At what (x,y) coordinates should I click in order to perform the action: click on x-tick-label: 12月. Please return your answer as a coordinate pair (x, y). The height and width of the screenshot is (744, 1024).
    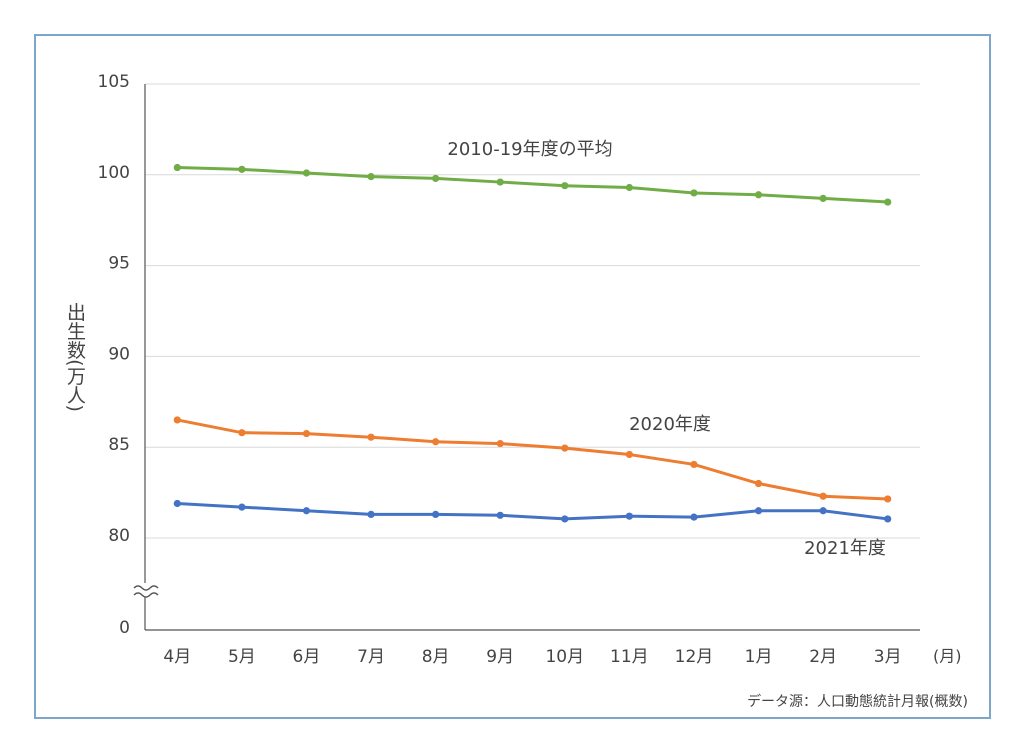
    Looking at the image, I should click on (694, 657).